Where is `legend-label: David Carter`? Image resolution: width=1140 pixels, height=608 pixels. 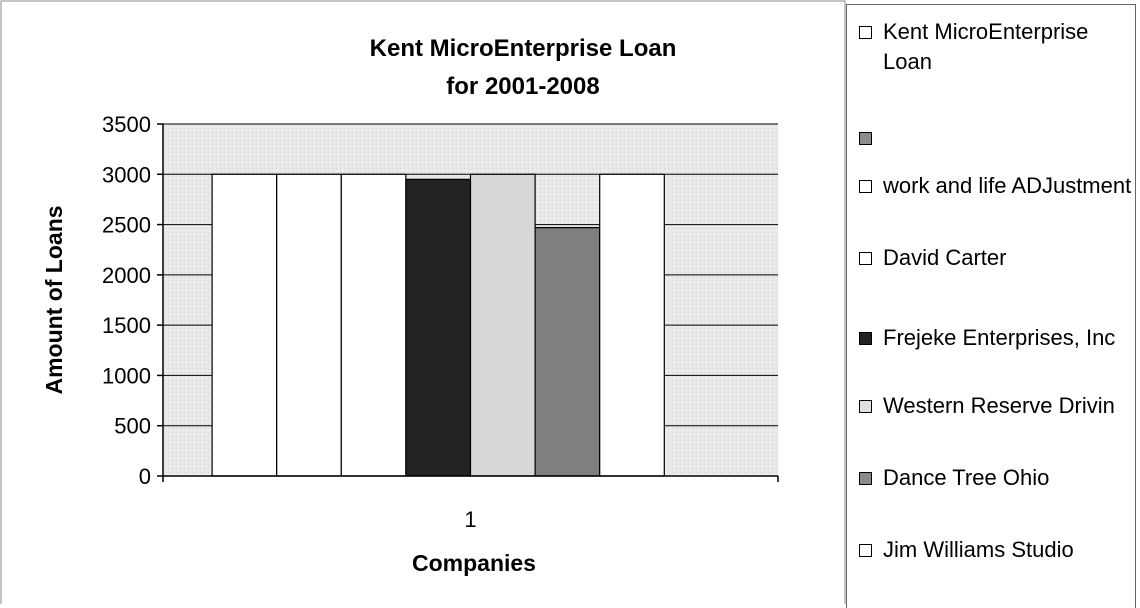
legend-label: David Carter is located at coordinates (945, 257).